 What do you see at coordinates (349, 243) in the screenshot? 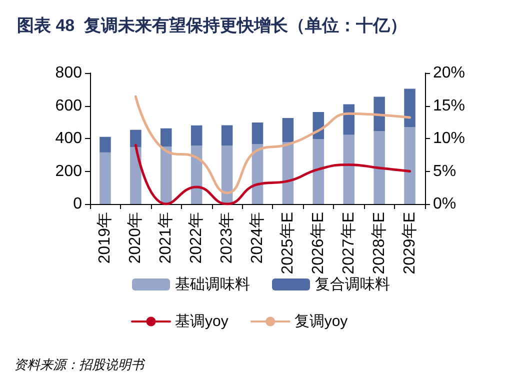
I see `x-tick-label: 2027年E` at bounding box center [349, 243].